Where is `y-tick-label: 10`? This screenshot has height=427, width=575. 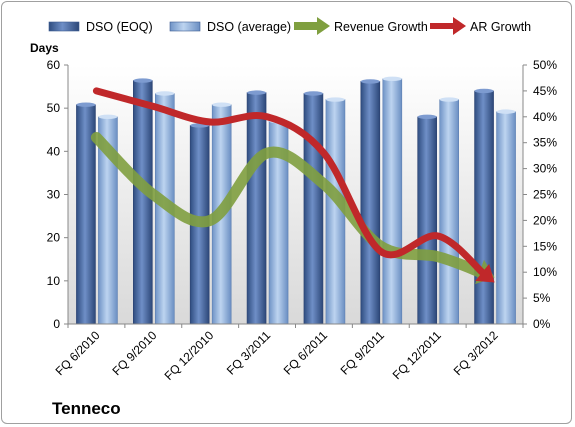 y-tick-label: 10 is located at coordinates (54, 281).